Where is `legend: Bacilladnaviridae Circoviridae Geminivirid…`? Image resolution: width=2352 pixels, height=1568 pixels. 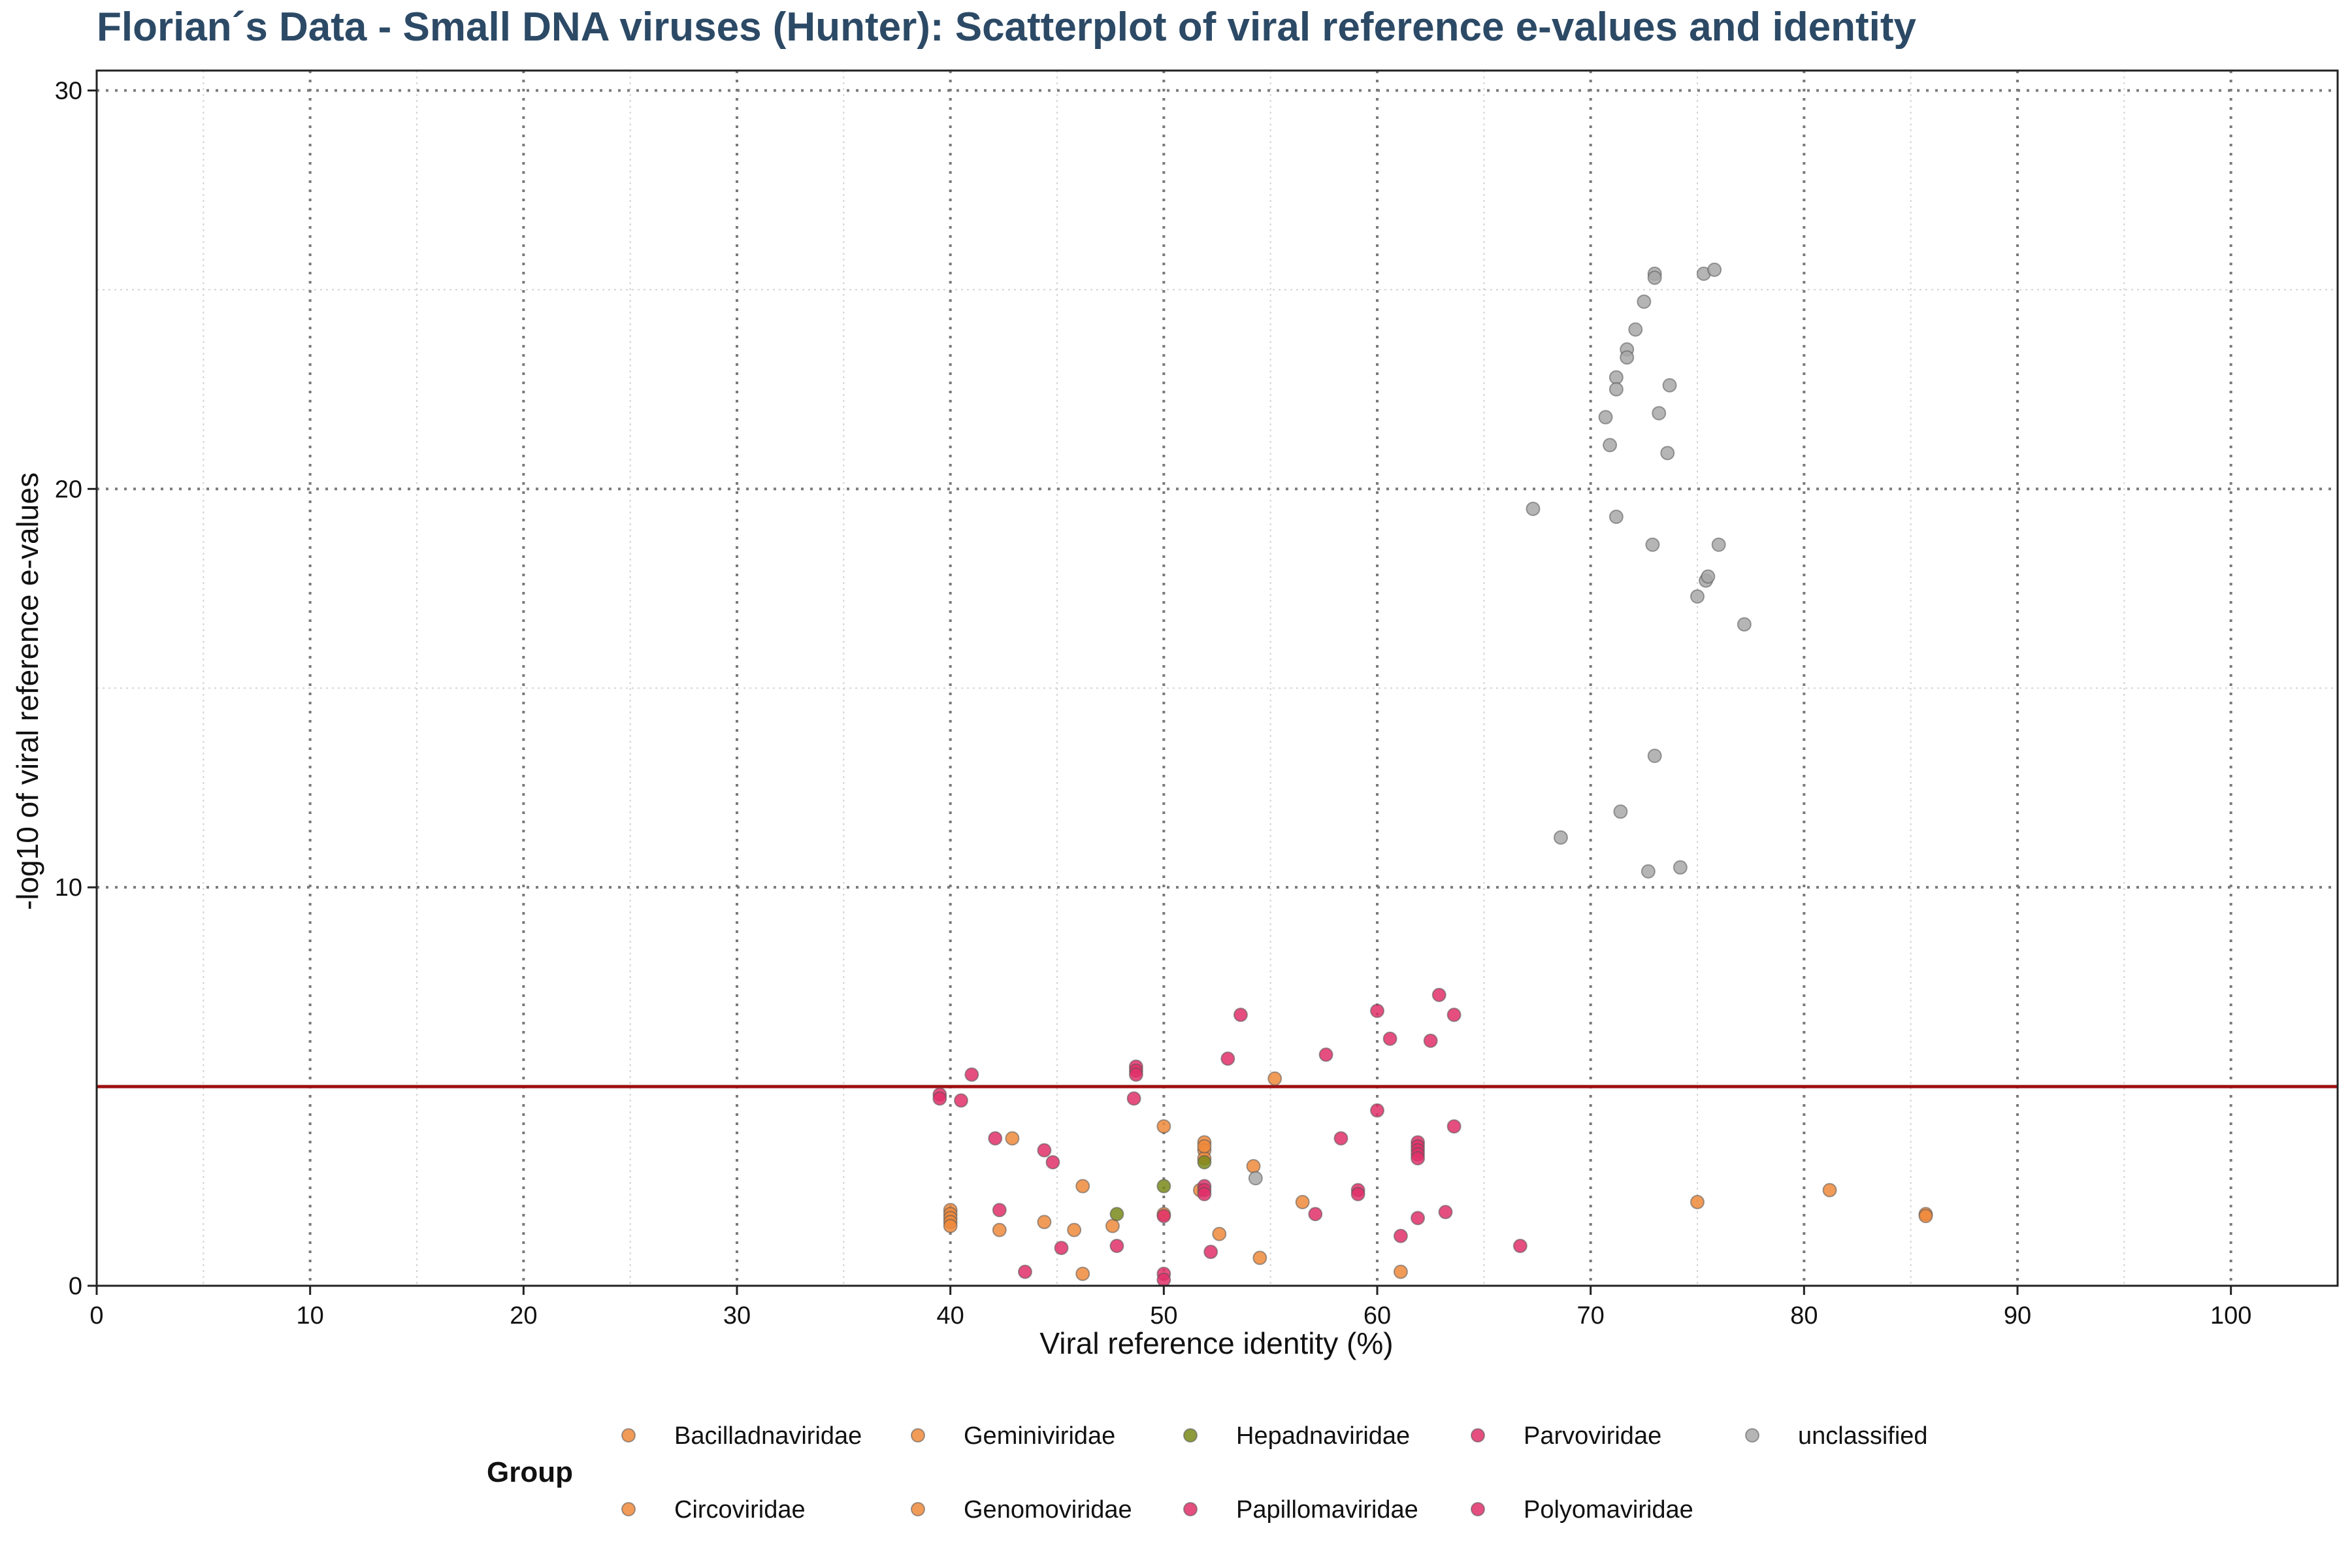
legend: Bacilladnaviridae Circoviridae Geminivirid… is located at coordinates (1274, 1473).